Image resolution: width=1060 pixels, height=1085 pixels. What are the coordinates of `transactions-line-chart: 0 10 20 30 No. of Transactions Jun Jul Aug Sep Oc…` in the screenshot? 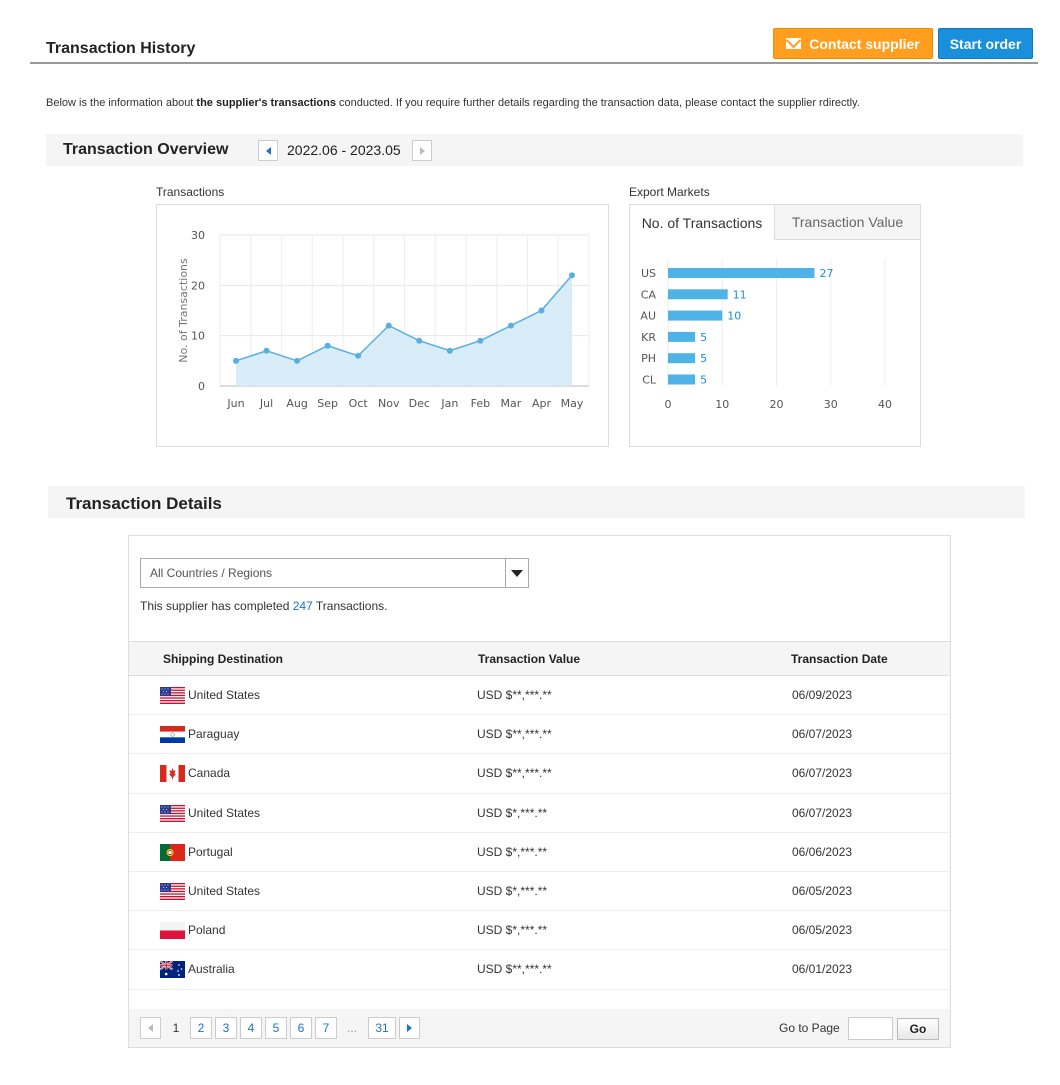 It's located at (383, 319).